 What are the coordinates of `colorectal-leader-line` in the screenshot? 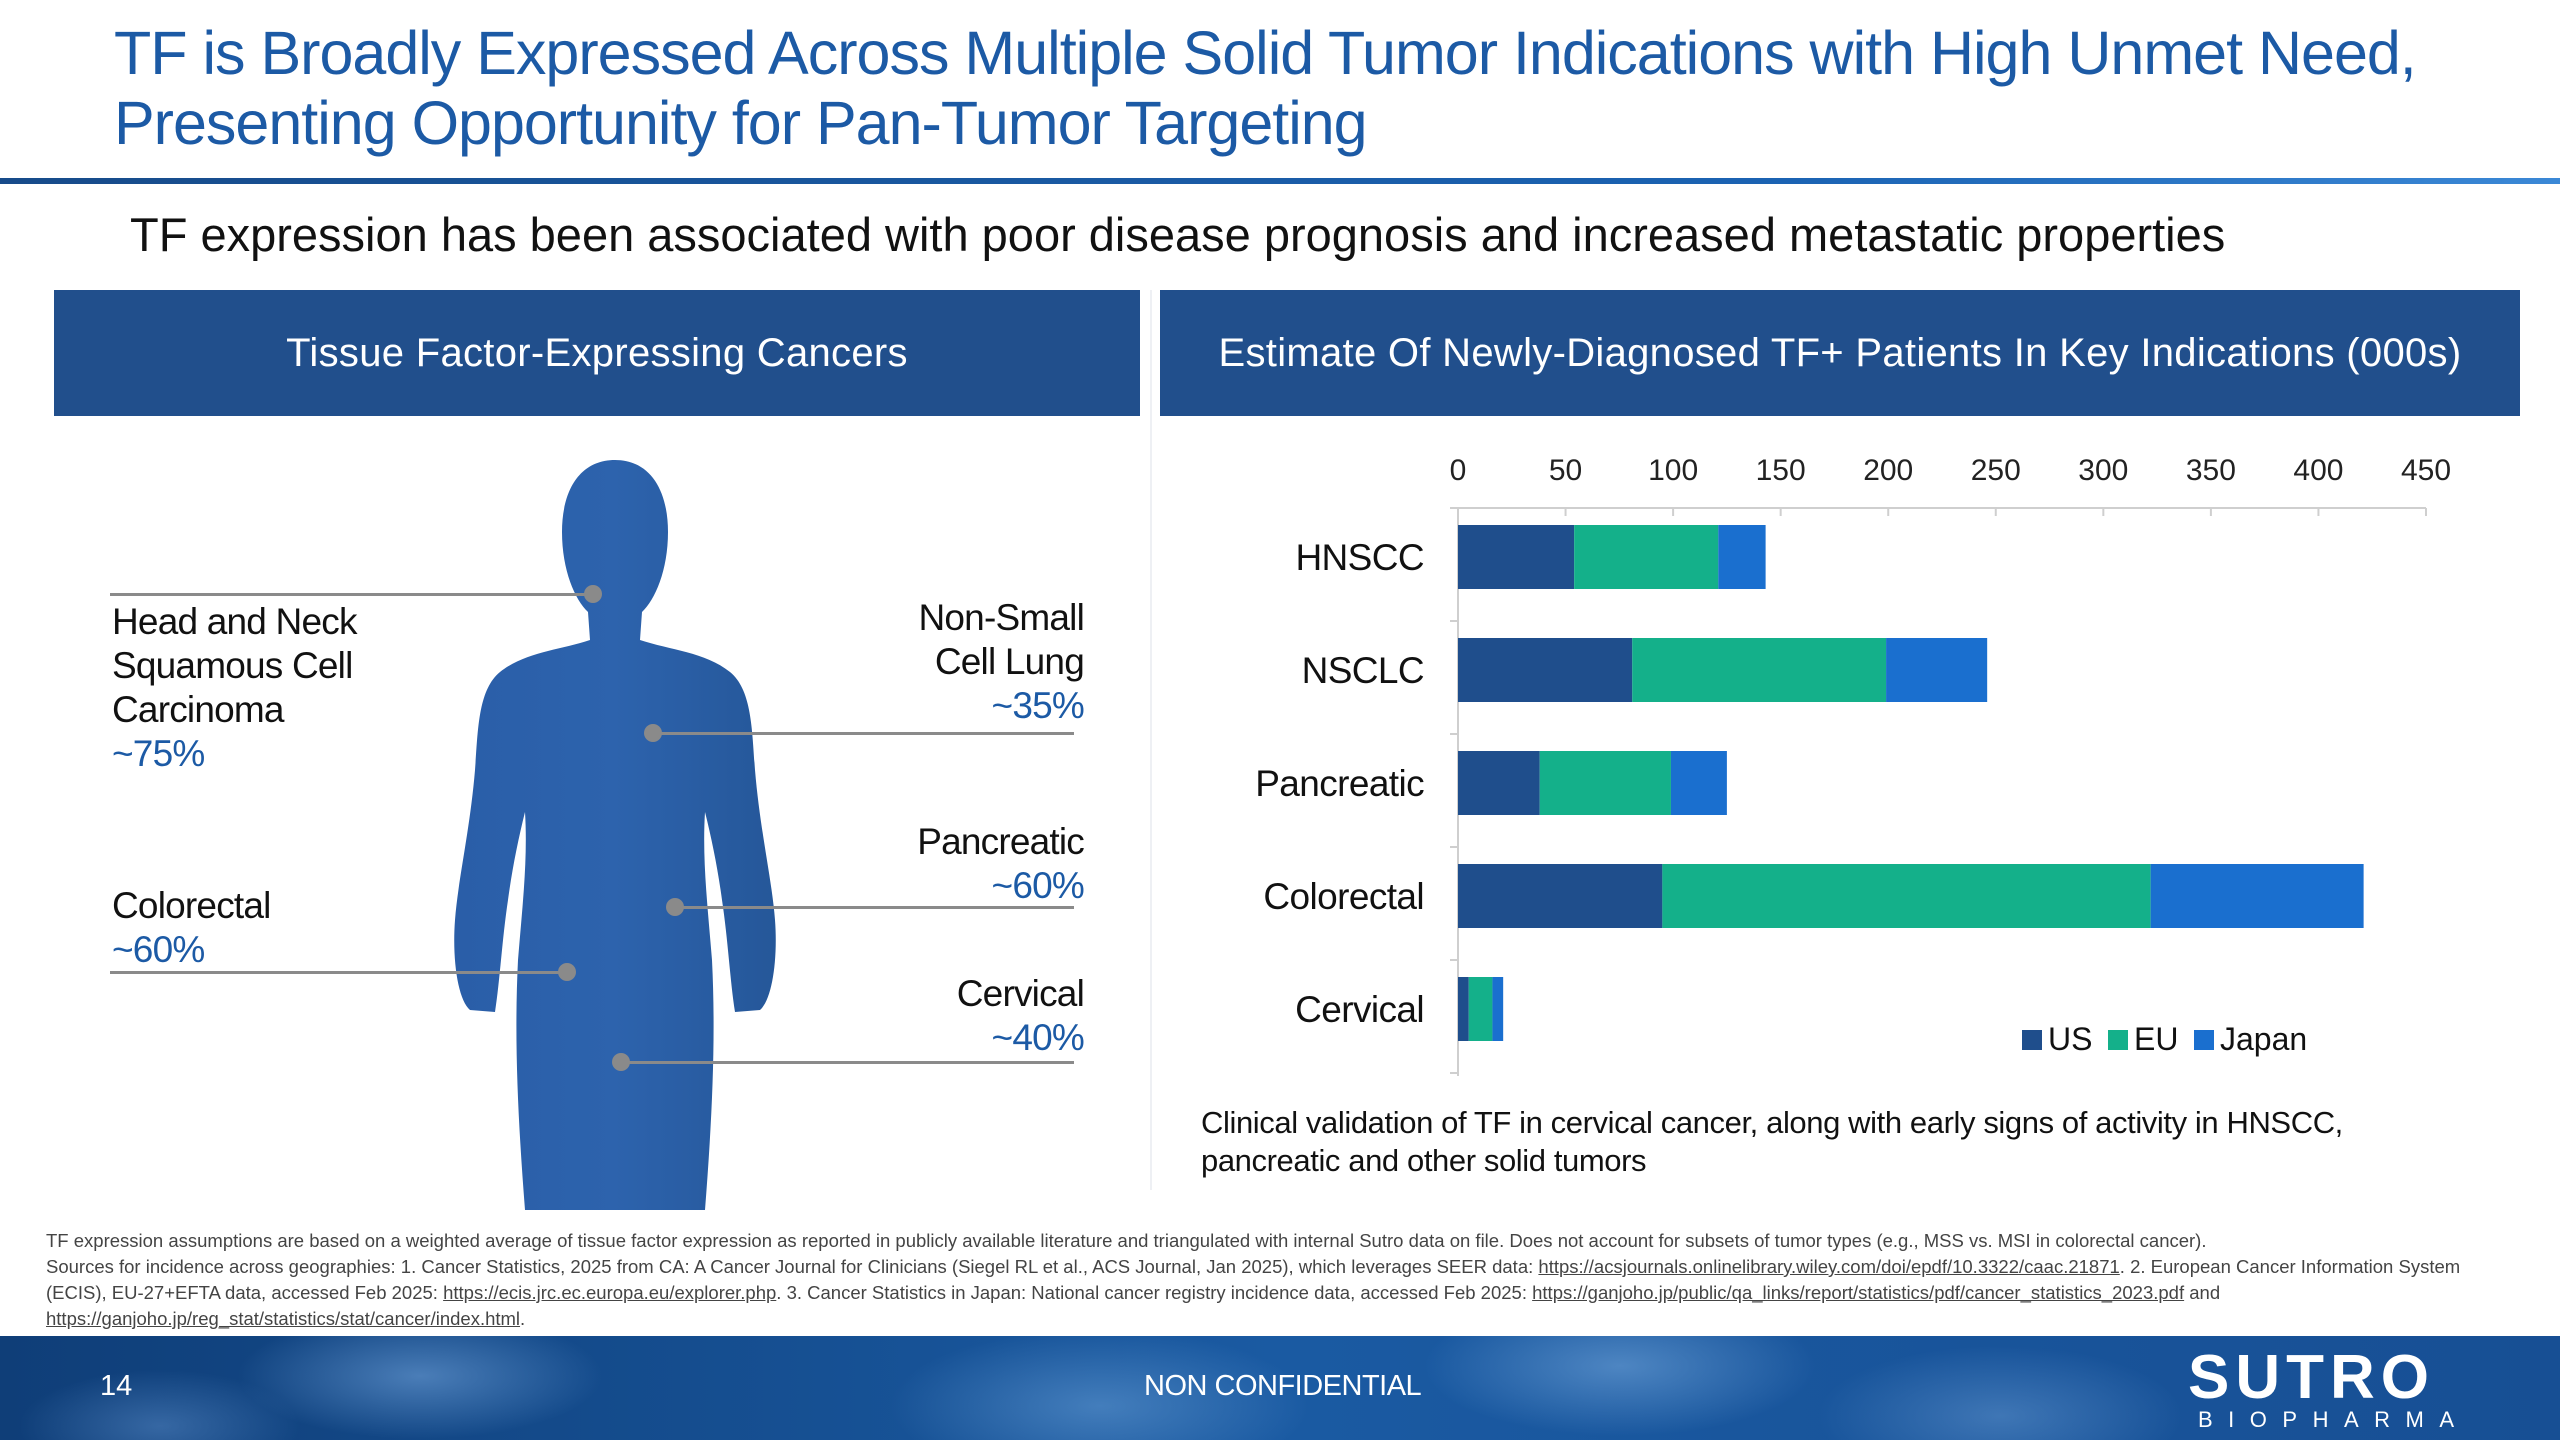 It's located at (341, 972).